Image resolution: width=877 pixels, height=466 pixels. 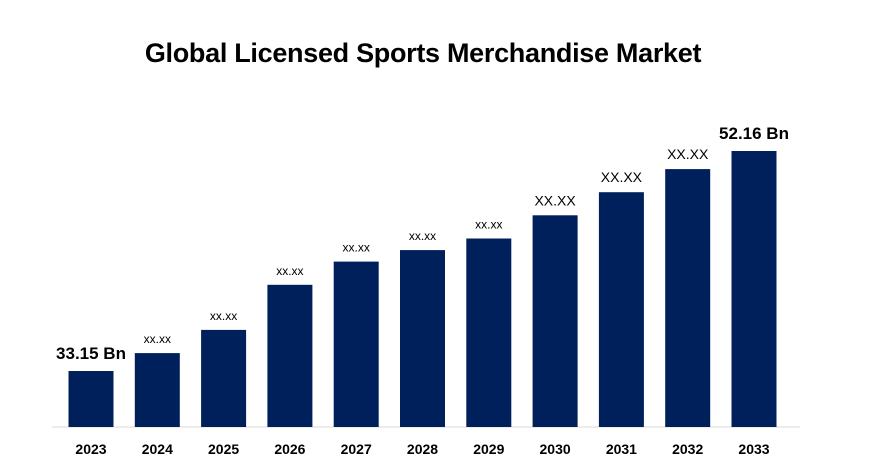 What do you see at coordinates (621, 449) in the screenshot?
I see `x-tick-label-2031: 2031` at bounding box center [621, 449].